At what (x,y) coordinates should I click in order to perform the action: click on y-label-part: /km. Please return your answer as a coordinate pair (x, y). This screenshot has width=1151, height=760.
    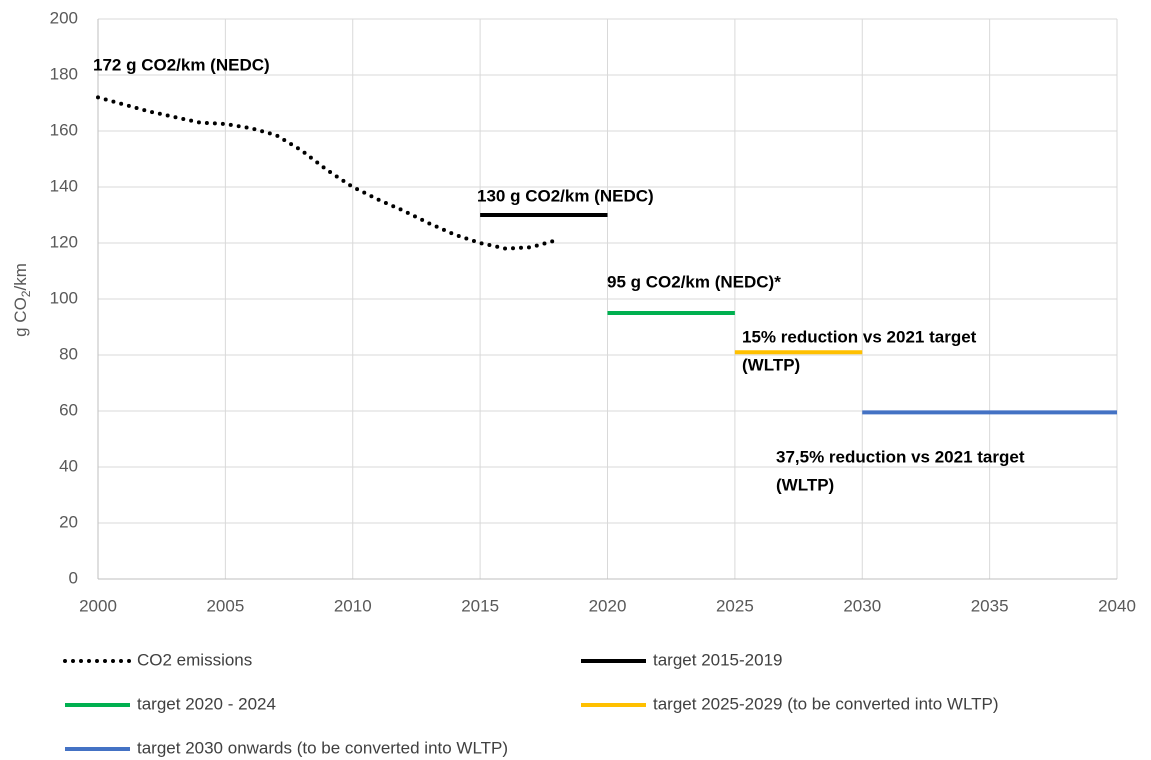
    Looking at the image, I should click on (20, 276).